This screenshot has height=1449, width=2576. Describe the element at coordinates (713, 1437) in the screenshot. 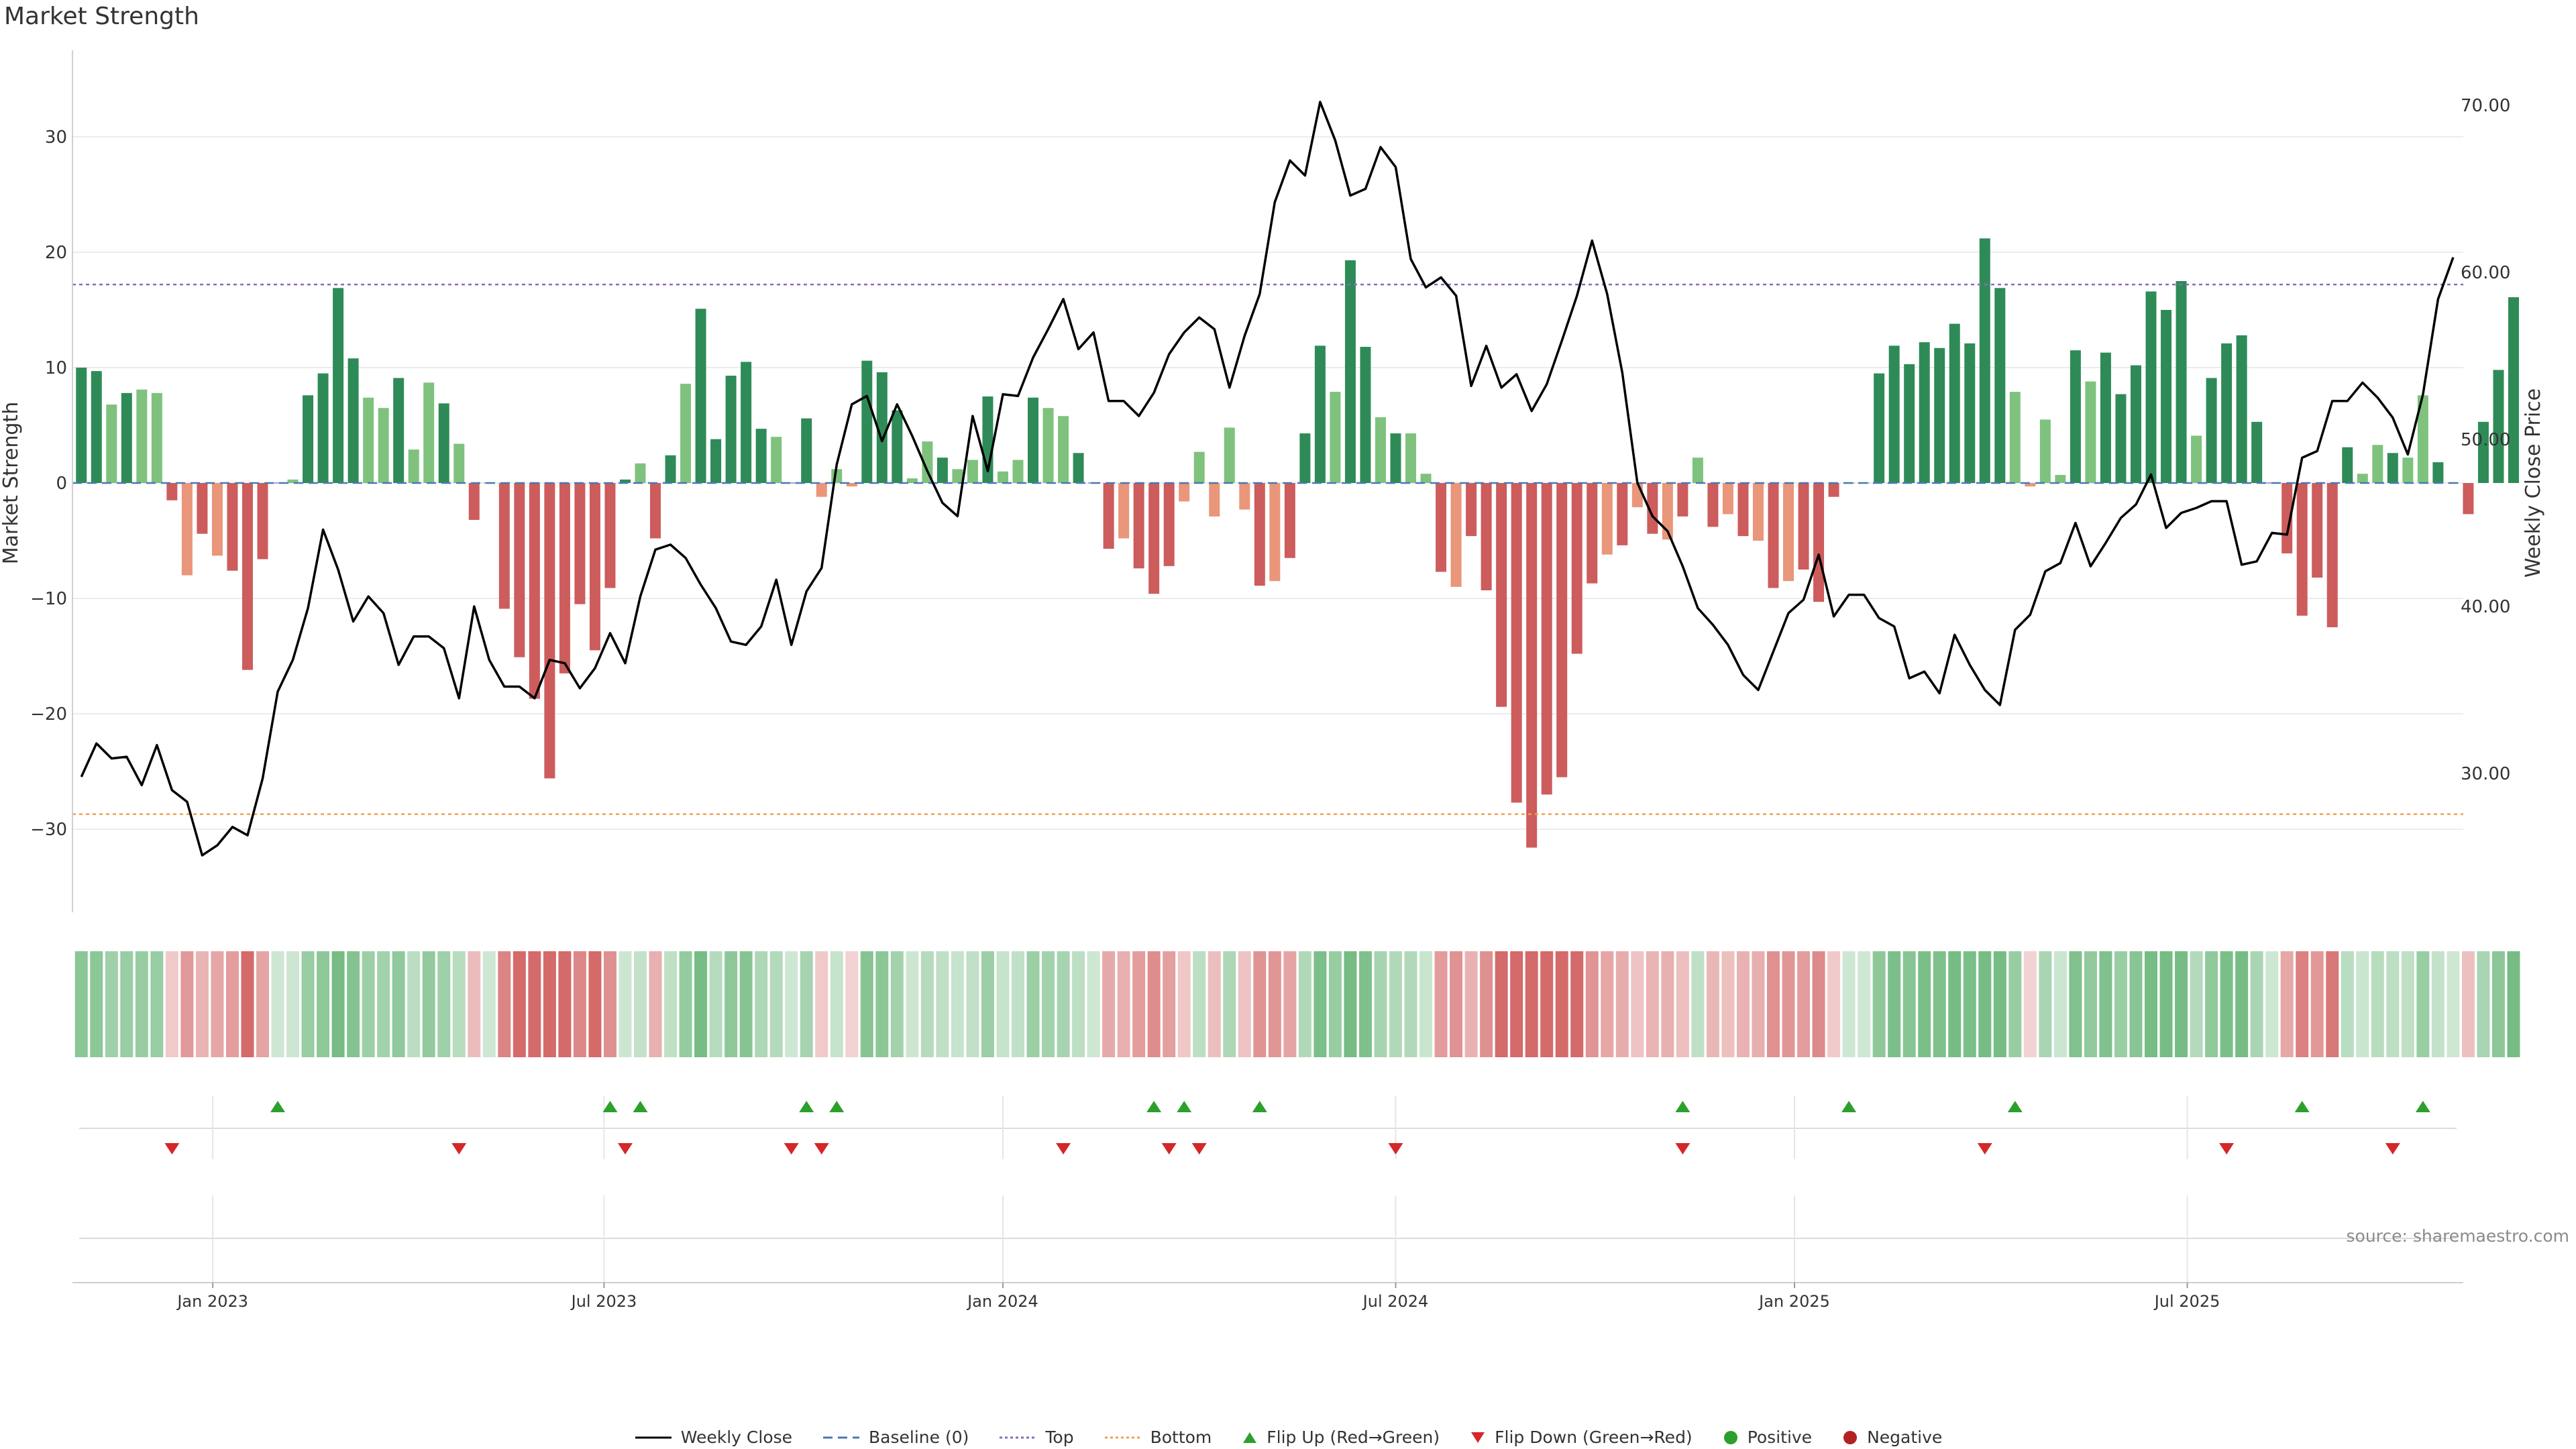

I see `legend-item: Weekly Close` at that location.